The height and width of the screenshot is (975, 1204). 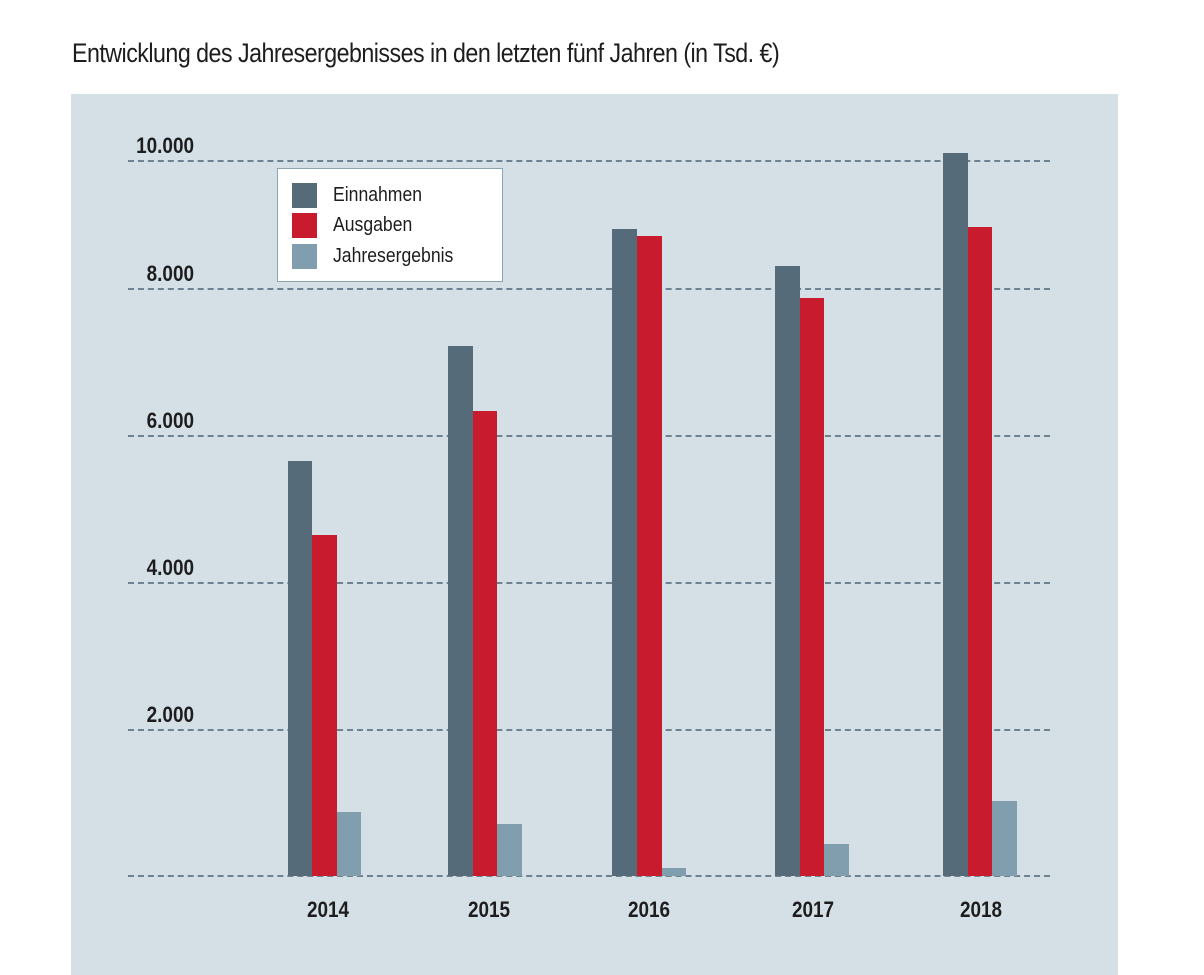 I want to click on chart-legend: Einnahmen Ausgaben Jahresergebnis, so click(x=390, y=225).